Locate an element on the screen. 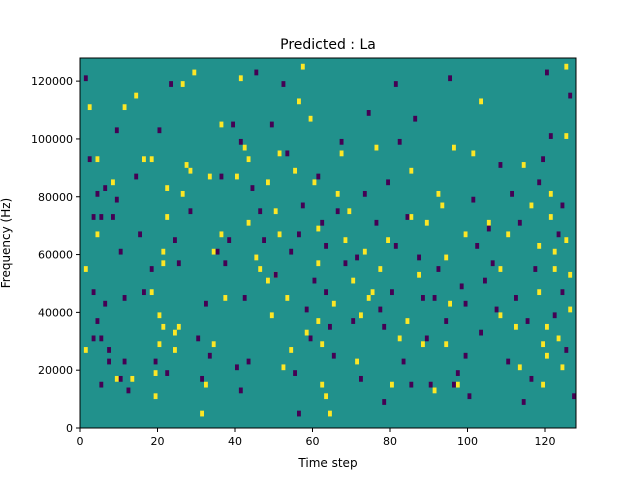  x-tick-label: 20 is located at coordinates (158, 441).